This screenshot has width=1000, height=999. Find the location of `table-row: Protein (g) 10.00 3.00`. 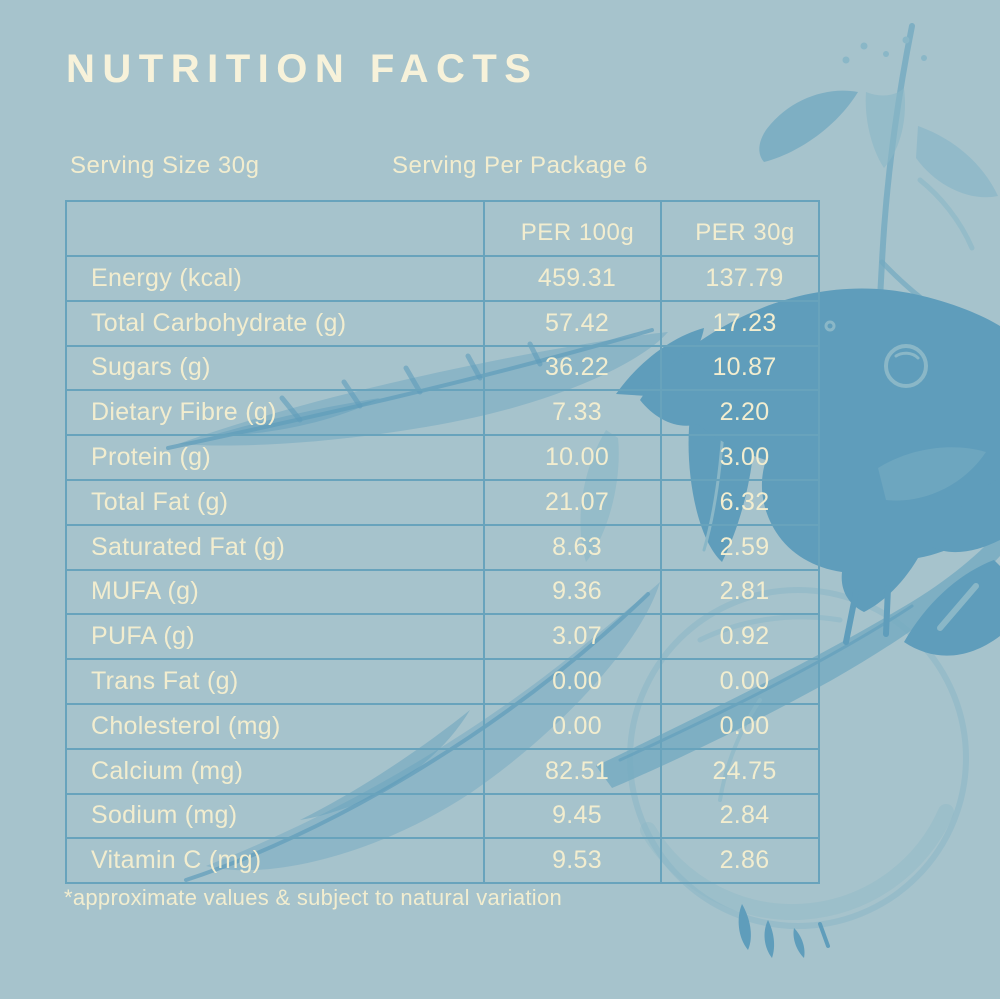

table-row: Protein (g) 10.00 3.00 is located at coordinates (442, 457).